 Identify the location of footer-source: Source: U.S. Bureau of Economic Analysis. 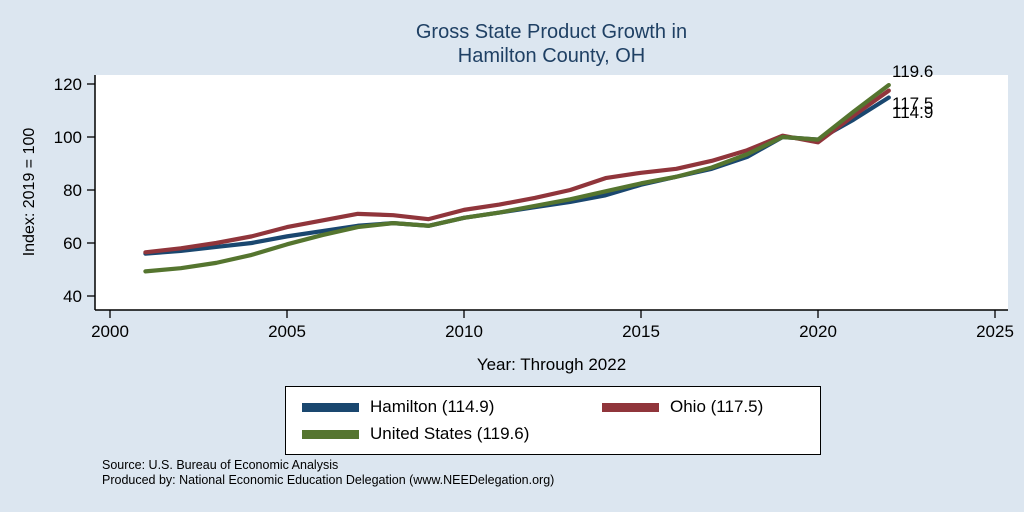
(220, 465).